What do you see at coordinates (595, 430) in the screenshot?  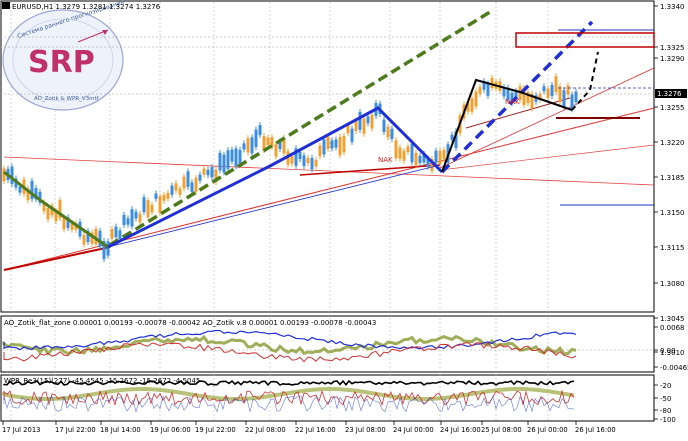 I see `time-tick-label: 26 Jul 16:00` at bounding box center [595, 430].